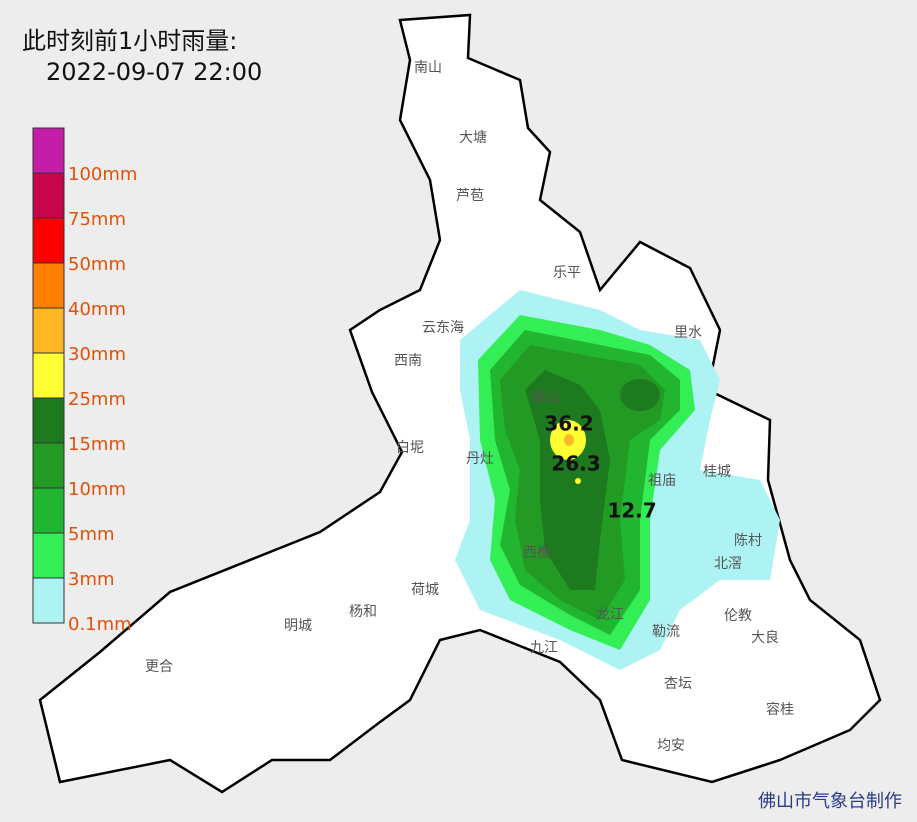  Describe the element at coordinates (91, 579) in the screenshot. I see `legend-label: 3mm` at that location.